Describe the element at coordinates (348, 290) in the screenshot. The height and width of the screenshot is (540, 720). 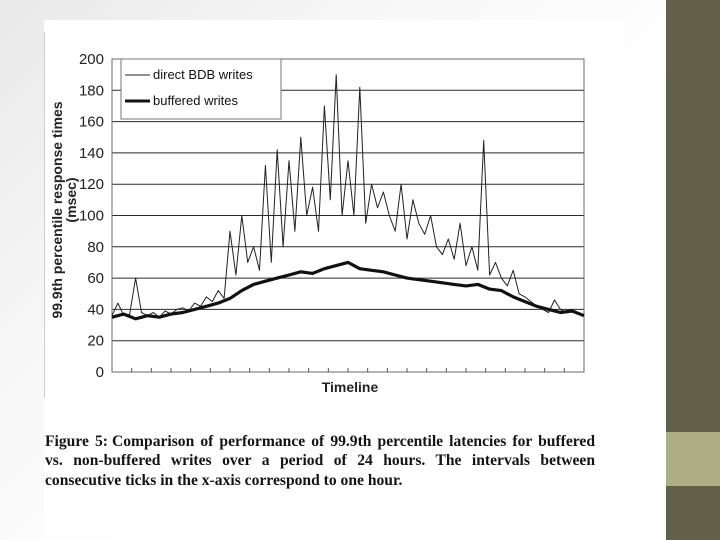
I see `series-line-buffered-writes` at that location.